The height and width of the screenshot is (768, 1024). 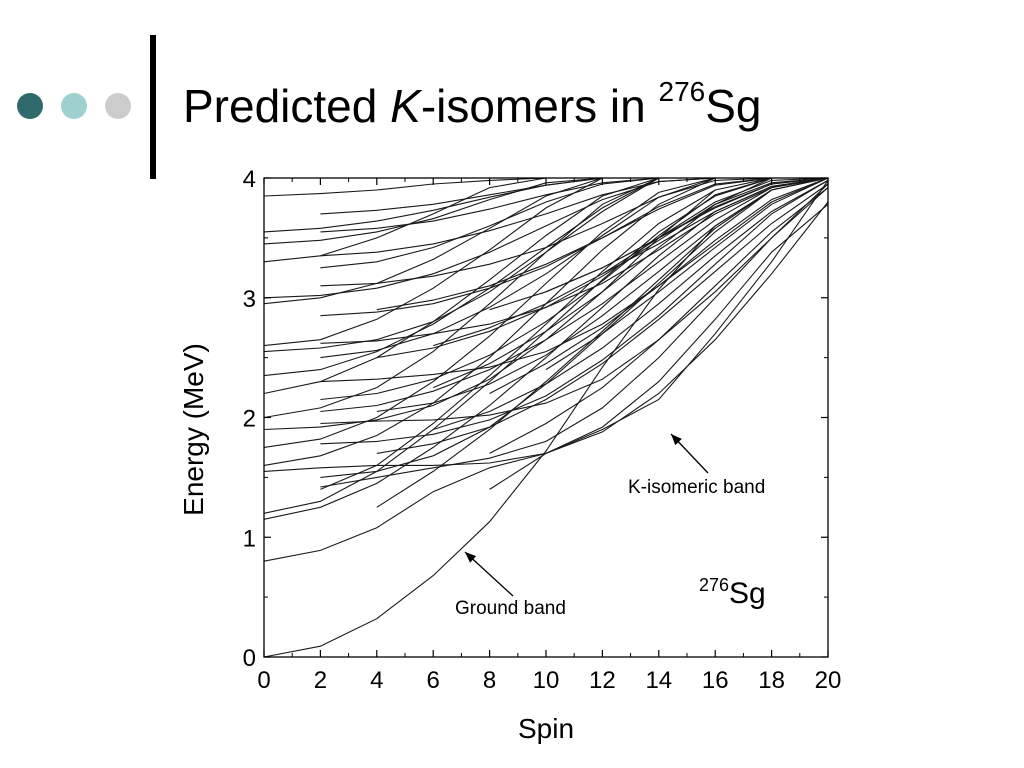 What do you see at coordinates (828, 680) in the screenshot?
I see `x-tick-label: 20` at bounding box center [828, 680].